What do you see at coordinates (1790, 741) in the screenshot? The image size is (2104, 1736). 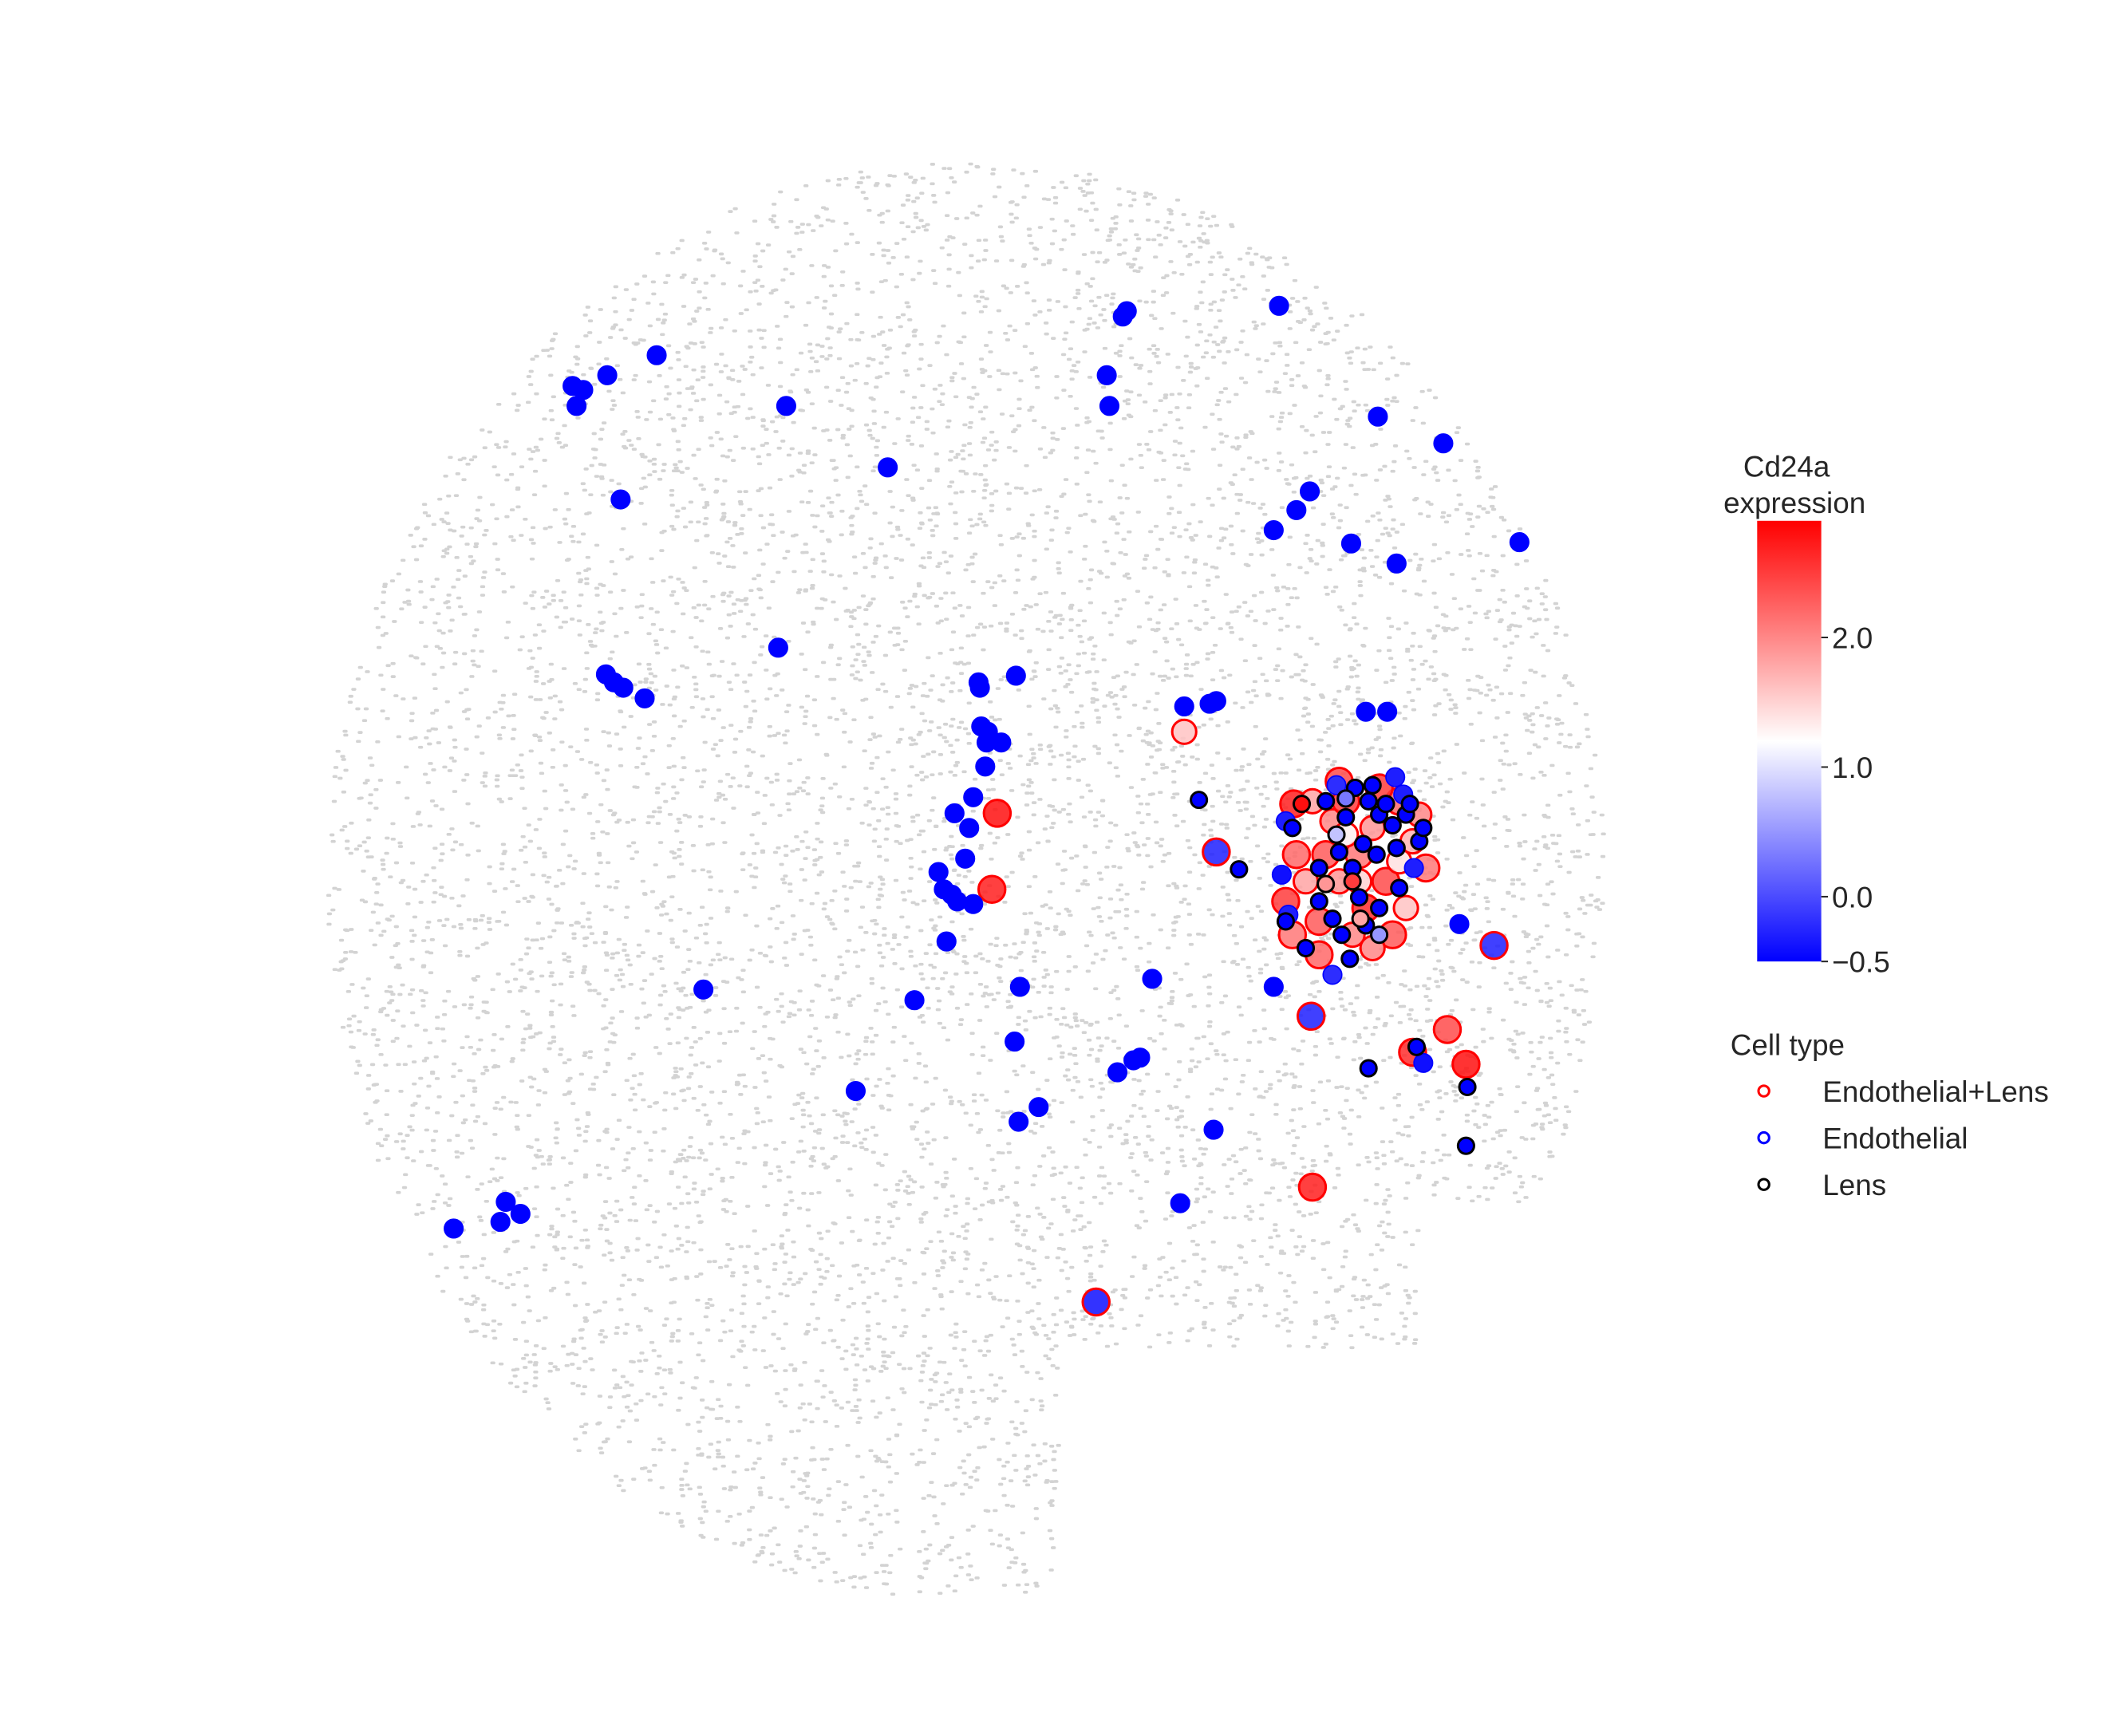 I see `colorbar-gradient` at bounding box center [1790, 741].